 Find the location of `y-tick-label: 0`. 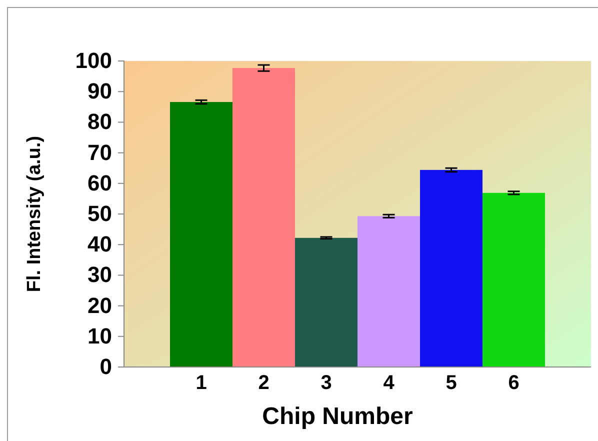

y-tick-label: 0 is located at coordinates (106, 367).